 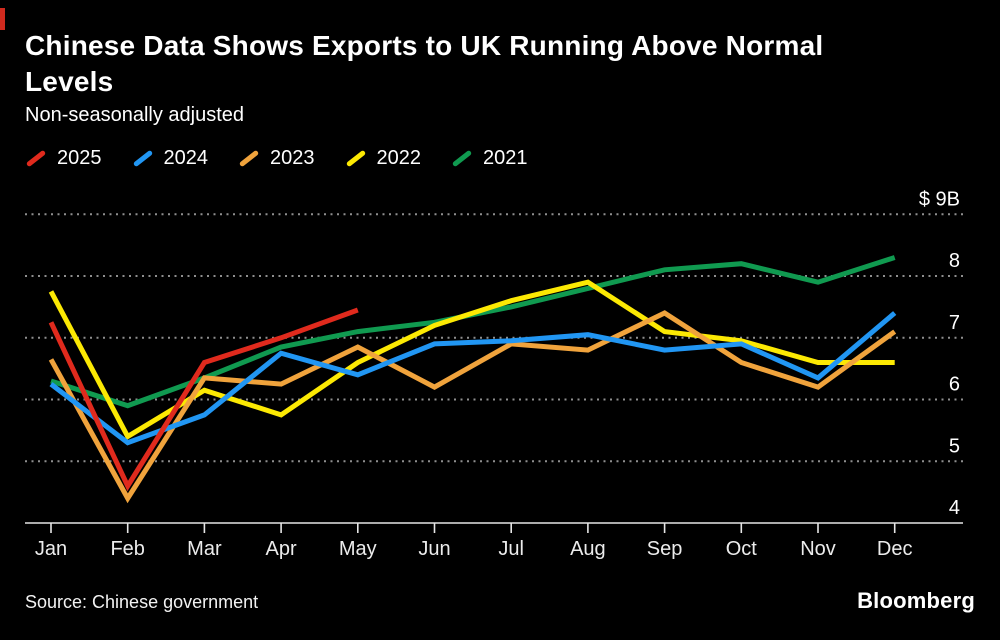 I want to click on x-tick-label-Jan: Jan, so click(x=51, y=549).